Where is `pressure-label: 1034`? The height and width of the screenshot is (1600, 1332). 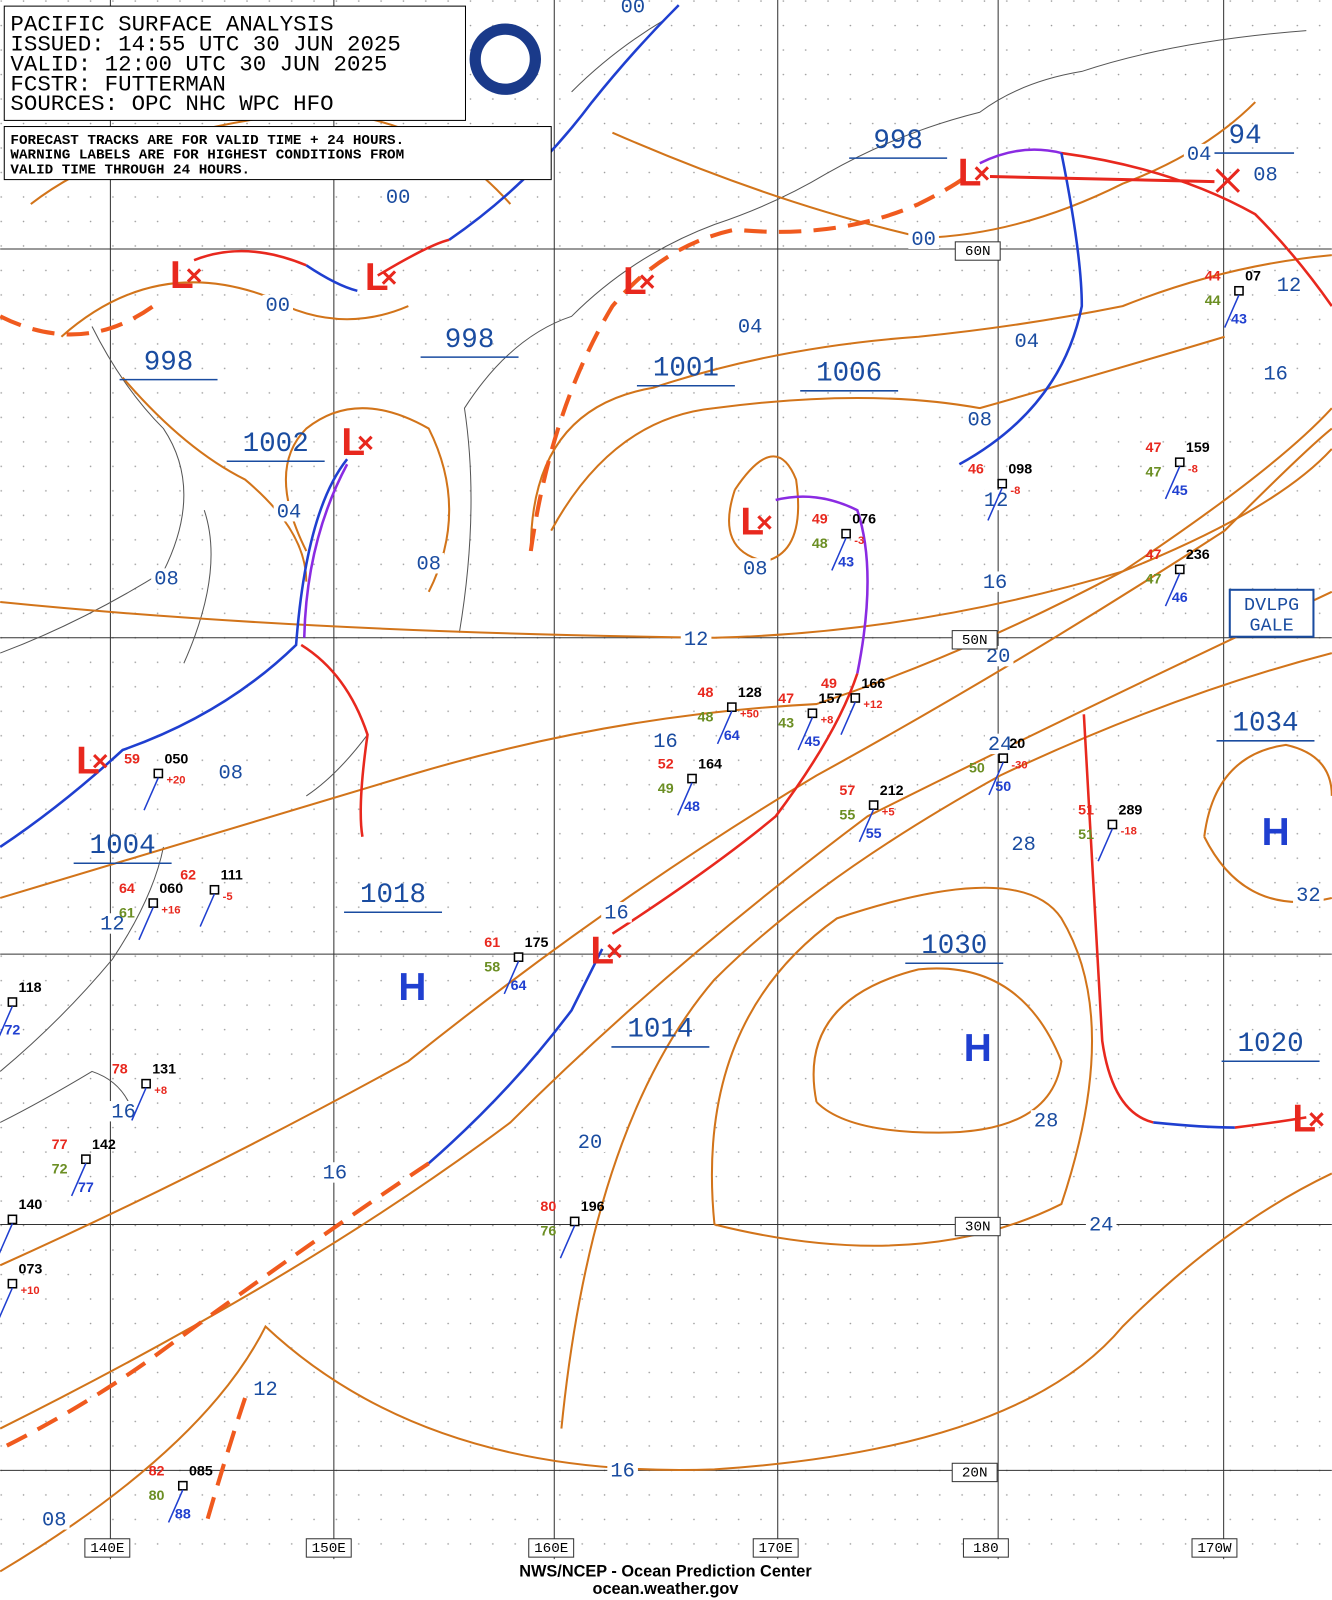
pressure-label: 1034 is located at coordinates (1265, 724).